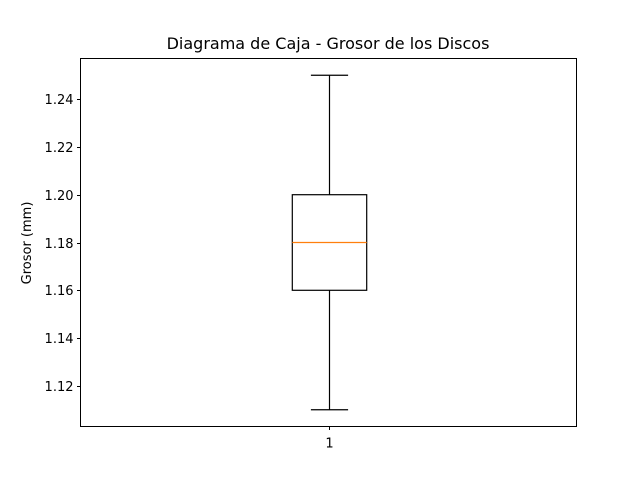 Image resolution: width=640 pixels, height=485 pixels. Describe the element at coordinates (328, 43) in the screenshot. I see `chart-title: Diagrama de Caja - Grosor de los Discos` at that location.